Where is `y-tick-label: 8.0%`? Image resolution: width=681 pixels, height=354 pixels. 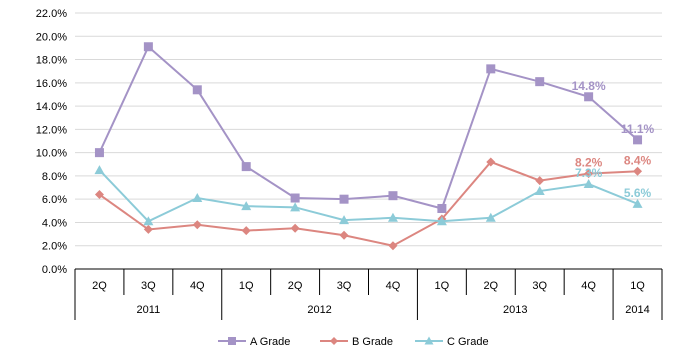 y-tick-label: 8.0% is located at coordinates (54, 177).